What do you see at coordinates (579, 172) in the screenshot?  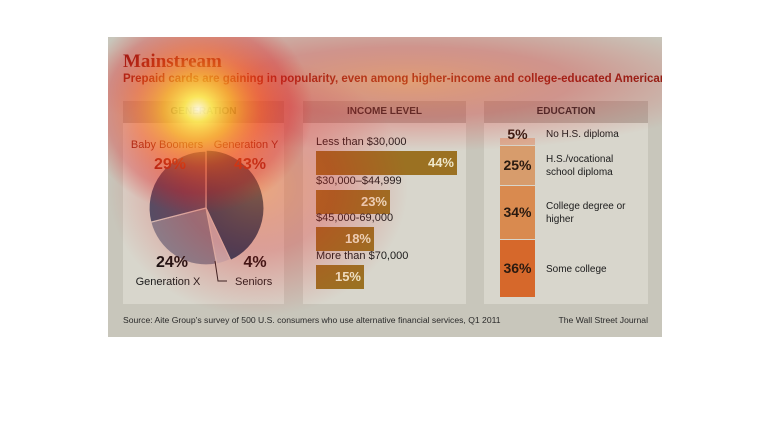 I see `education-label-1-line-1: school diploma` at bounding box center [579, 172].